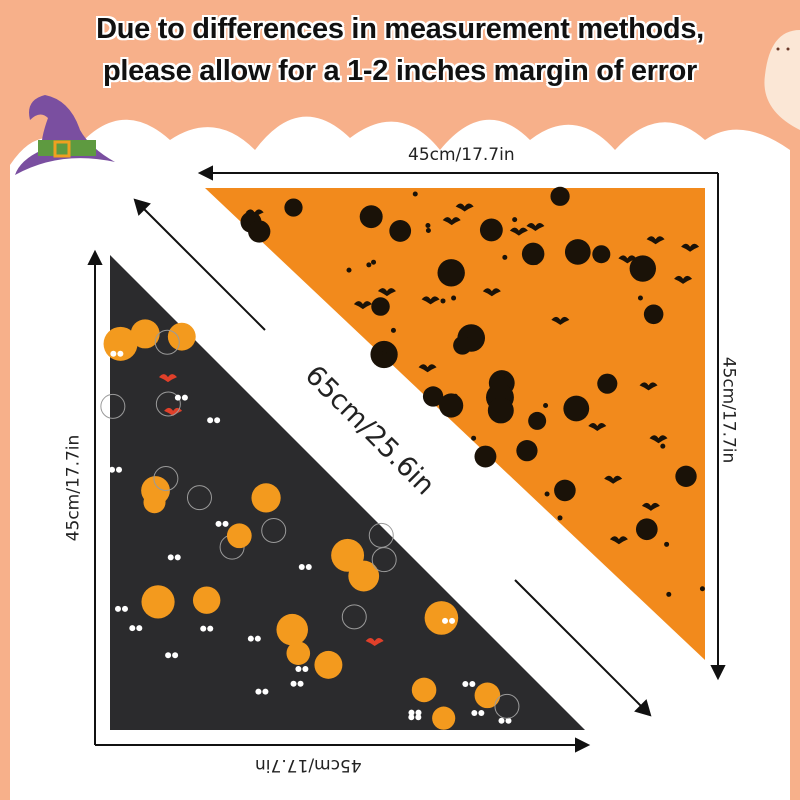  I want to click on bottom-dimension-label: 45cm/17.7in, so click(308, 765).